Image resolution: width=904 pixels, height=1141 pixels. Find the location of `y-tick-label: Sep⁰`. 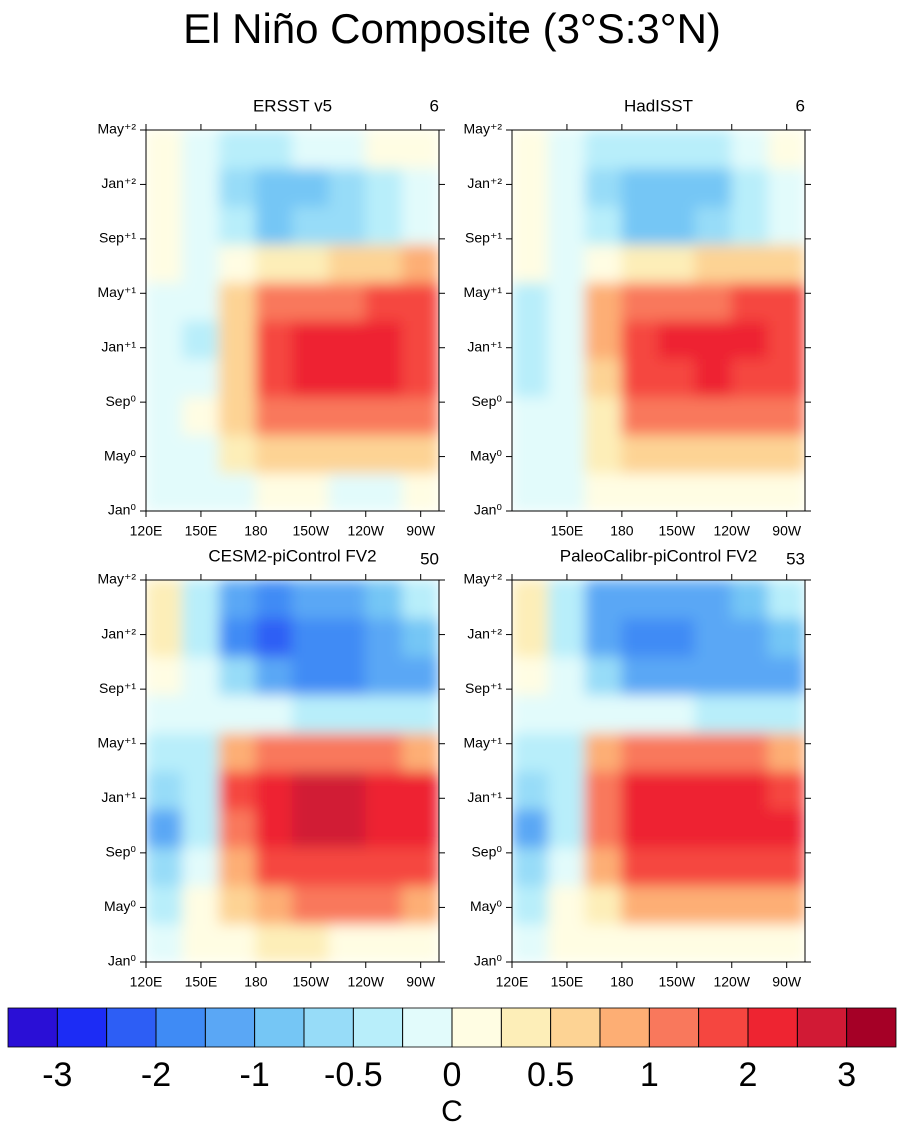

y-tick-label: Sep⁰ is located at coordinates (120, 401).